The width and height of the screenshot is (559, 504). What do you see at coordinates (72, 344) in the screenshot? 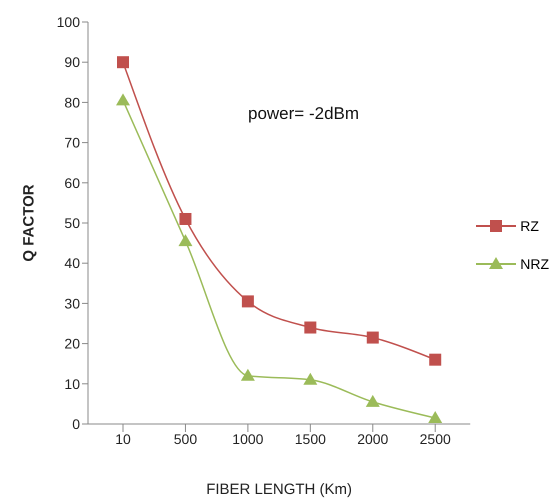
I see `y-tick-label: 20` at bounding box center [72, 344].